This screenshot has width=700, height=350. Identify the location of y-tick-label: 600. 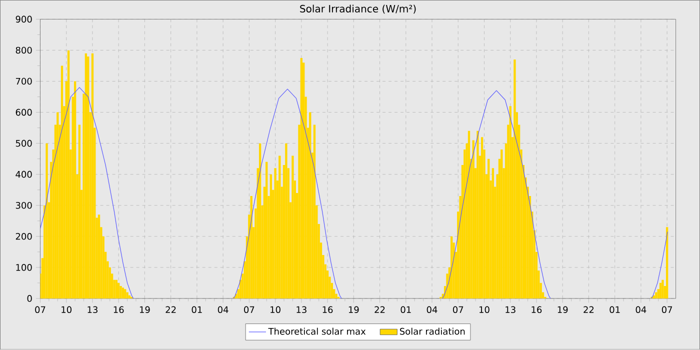
(24, 112).